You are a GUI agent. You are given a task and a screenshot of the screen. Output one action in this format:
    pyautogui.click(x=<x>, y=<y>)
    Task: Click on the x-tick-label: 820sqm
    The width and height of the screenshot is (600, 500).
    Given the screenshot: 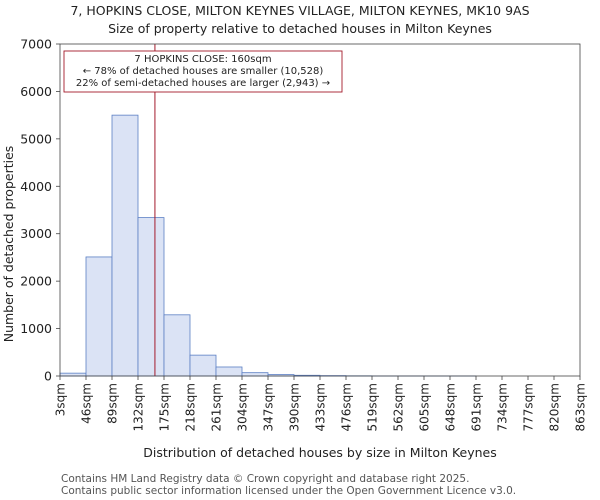 What is the action you would take?
    pyautogui.click(x=555, y=407)
    